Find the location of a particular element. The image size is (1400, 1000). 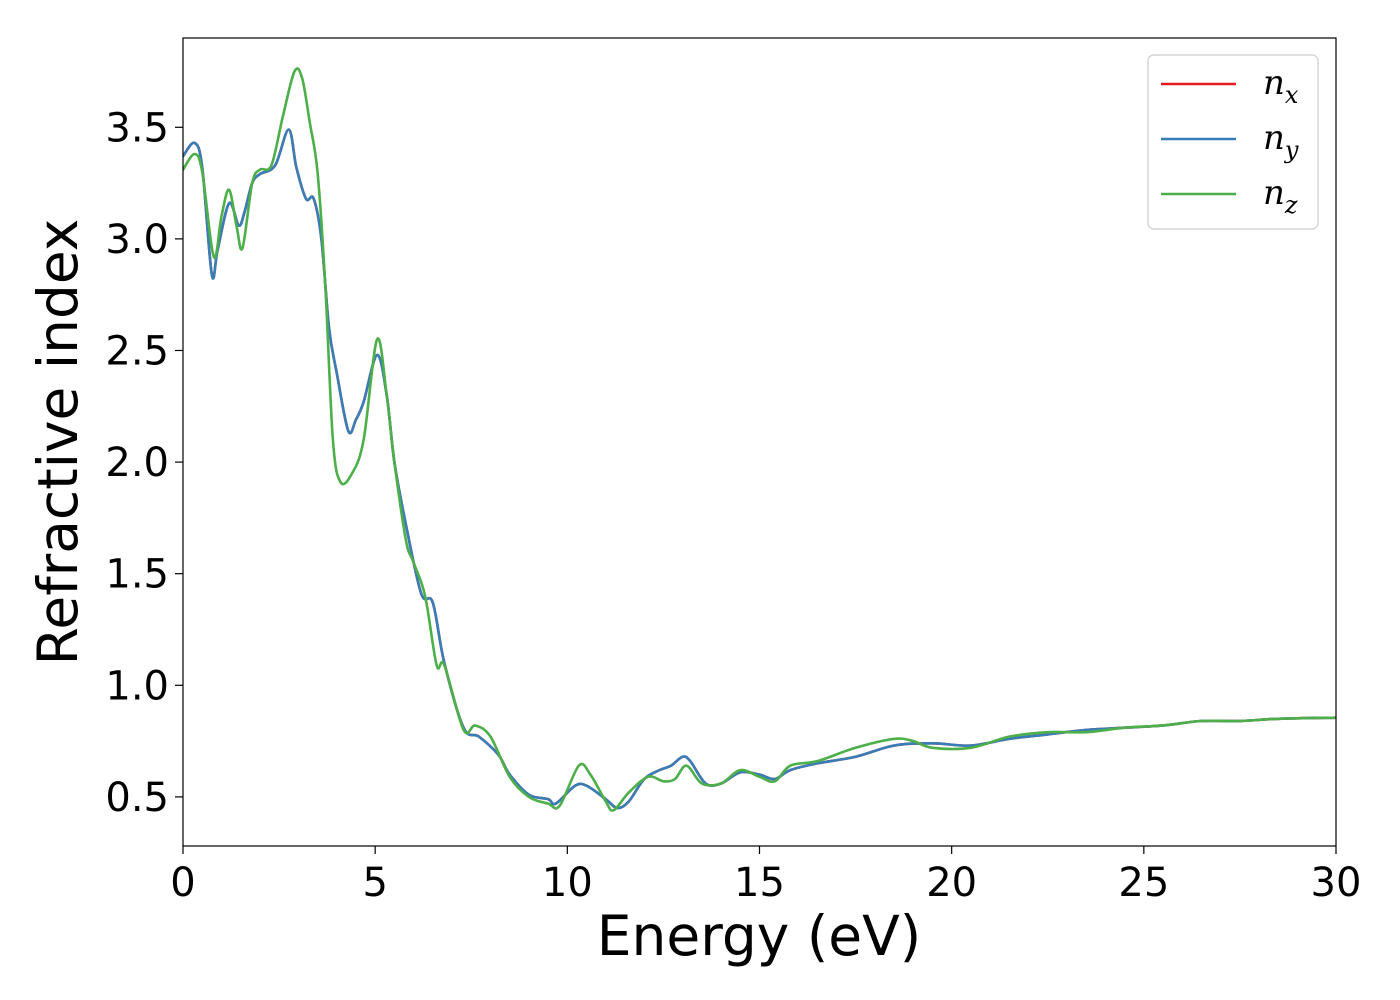

y-tick-label: 3.5 is located at coordinates (137, 128).